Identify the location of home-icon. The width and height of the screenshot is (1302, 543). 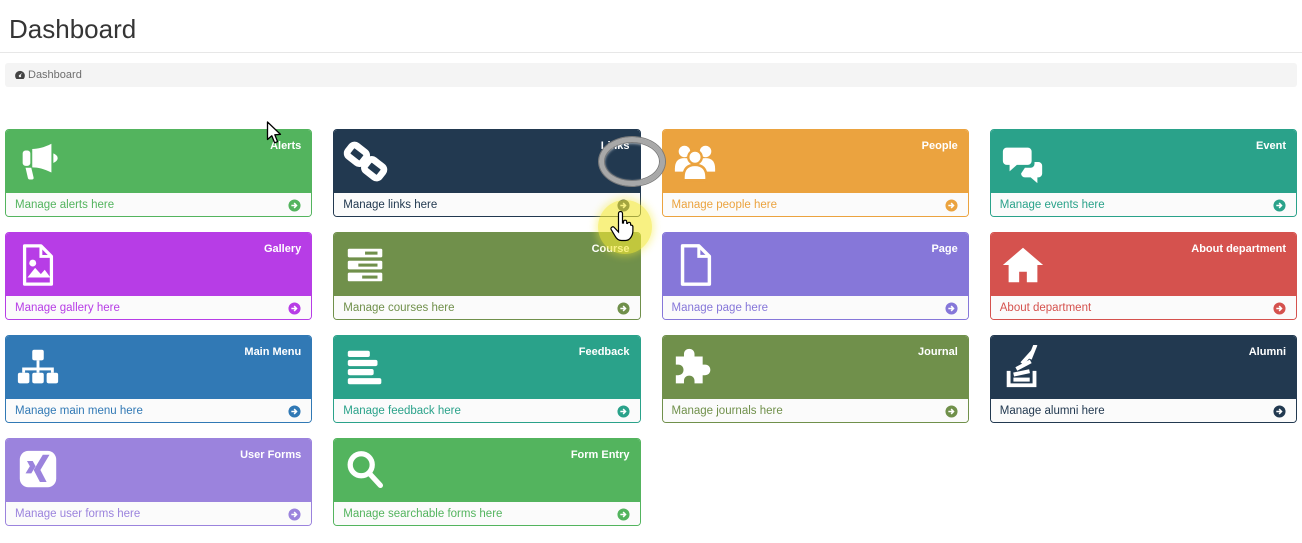
(1023, 265).